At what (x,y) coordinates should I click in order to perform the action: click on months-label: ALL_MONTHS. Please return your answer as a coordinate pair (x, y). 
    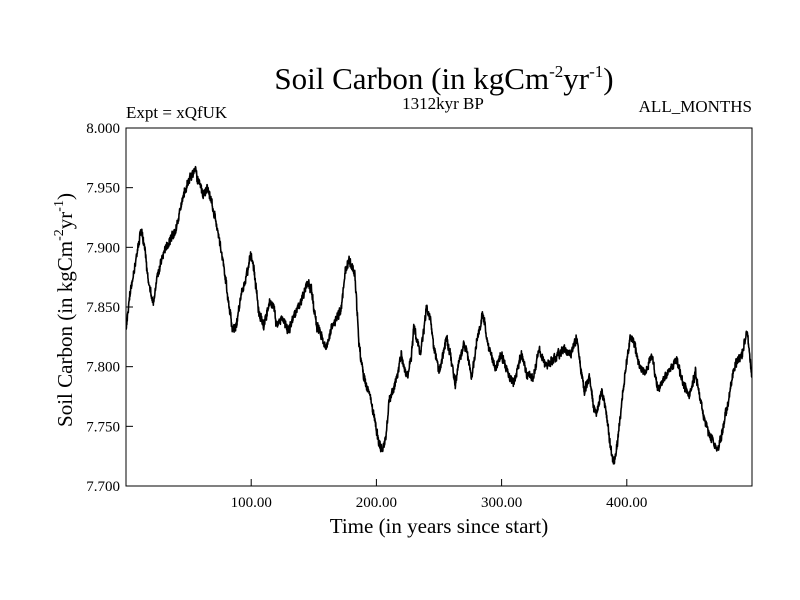
    Looking at the image, I should click on (695, 106).